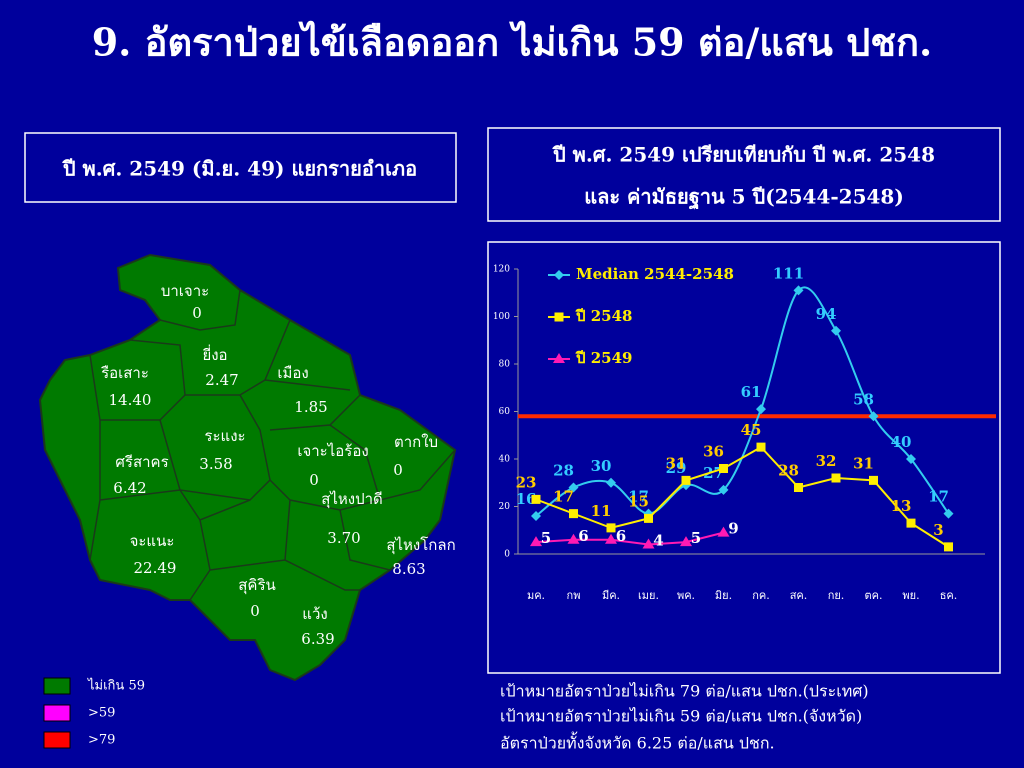 The image size is (1024, 768). I want to click on y-tick-label: 120, so click(501, 270).